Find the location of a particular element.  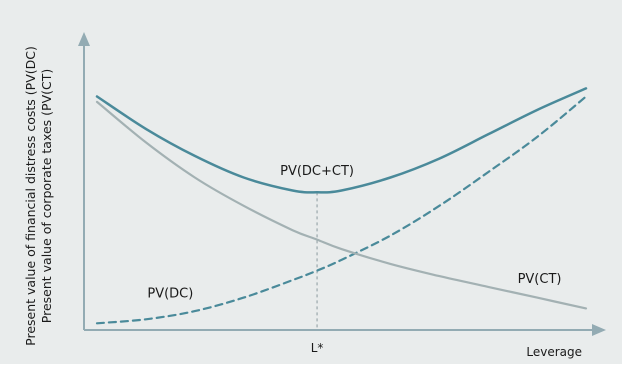

series-label-pv-dc-ct: PV(DC+CT) is located at coordinates (317, 171).